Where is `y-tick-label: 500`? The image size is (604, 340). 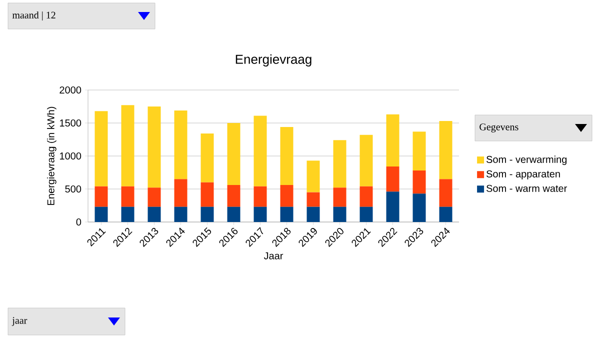
y-tick-label: 500 is located at coordinates (73, 189).